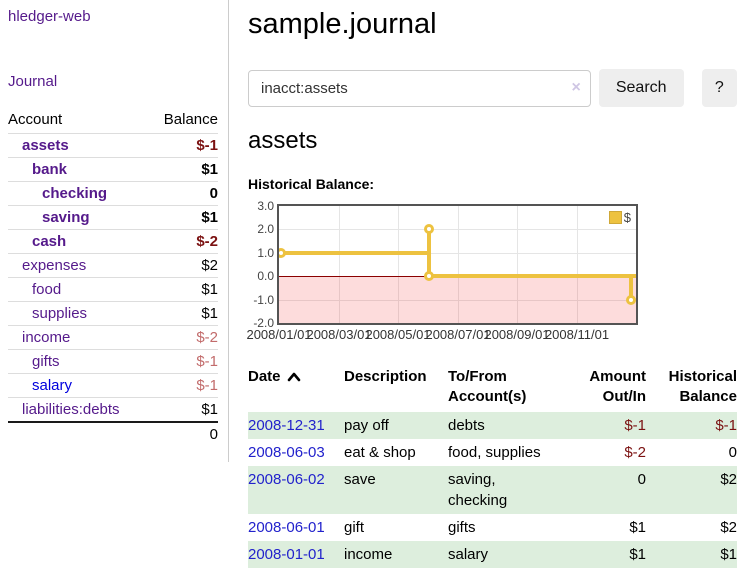  Describe the element at coordinates (113, 361) in the screenshot. I see `account-row-gifts: gifts $-1` at that location.